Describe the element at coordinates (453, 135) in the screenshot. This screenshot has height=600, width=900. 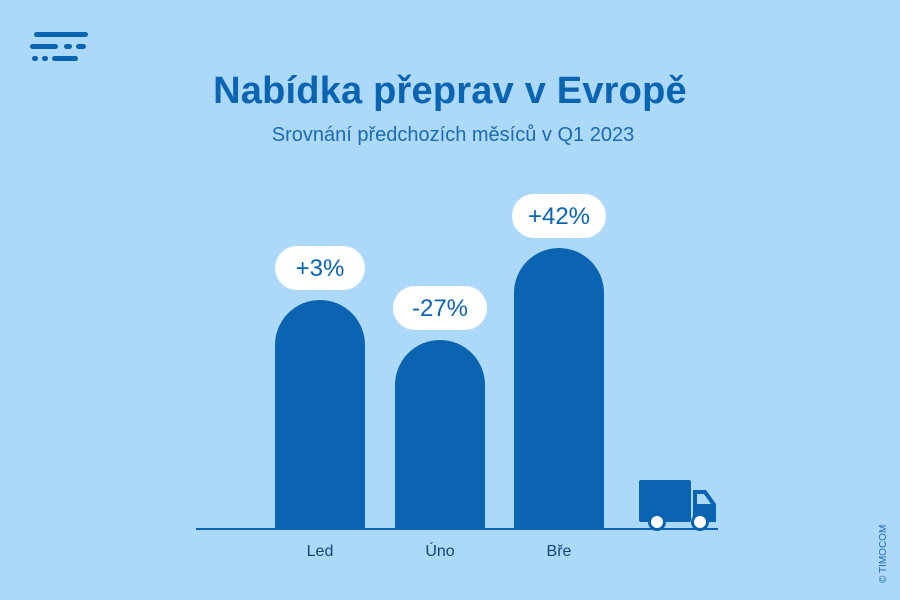
I see `chart-subtitle: Srovnání předchozích měsíců v Q1 2023` at that location.